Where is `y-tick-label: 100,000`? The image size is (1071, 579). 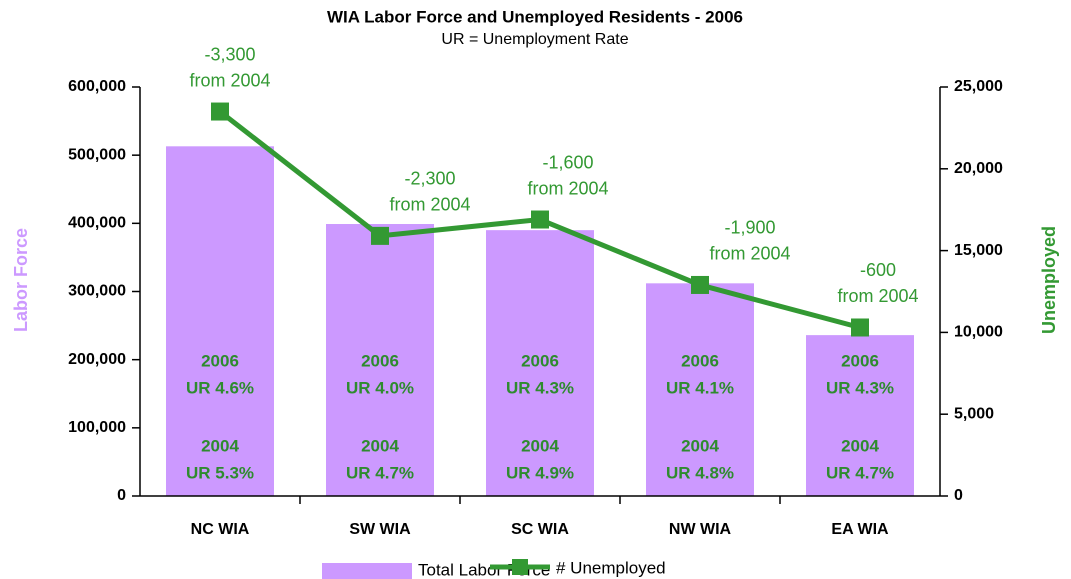
y-tick-label: 100,000 is located at coordinates (97, 427).